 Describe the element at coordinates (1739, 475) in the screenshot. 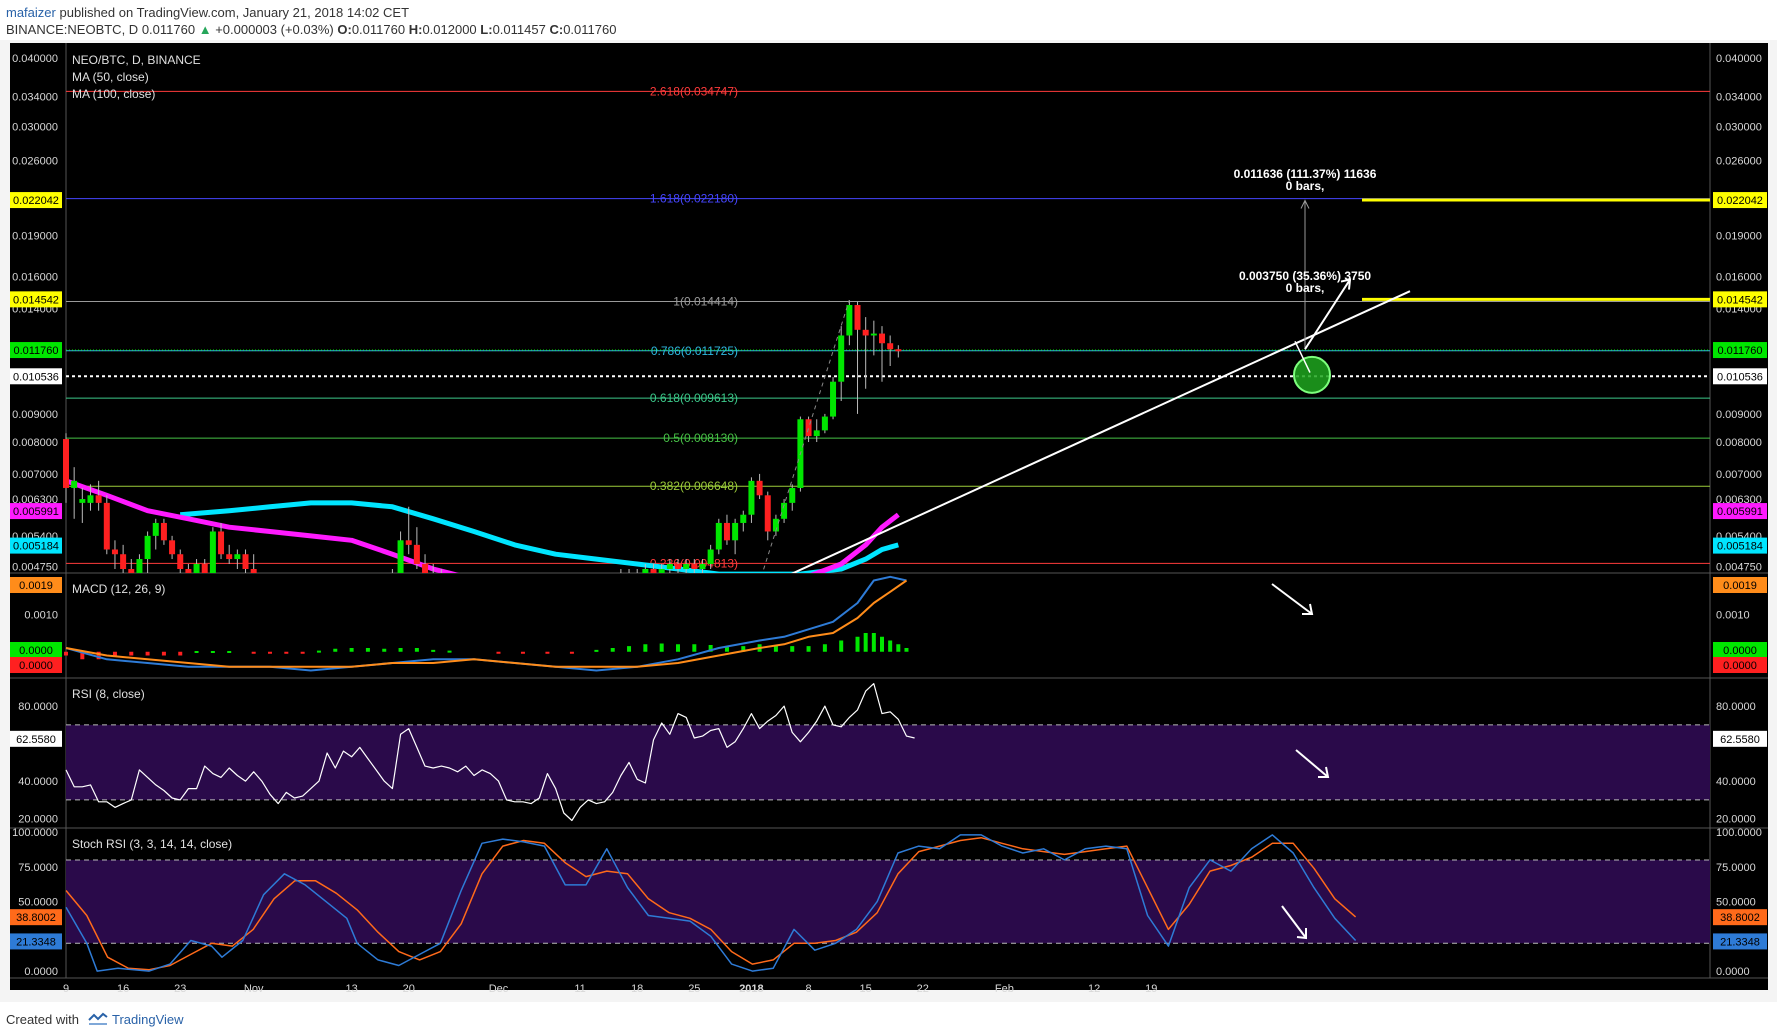

I see `price-axis-tick-right: 0.007000` at that location.